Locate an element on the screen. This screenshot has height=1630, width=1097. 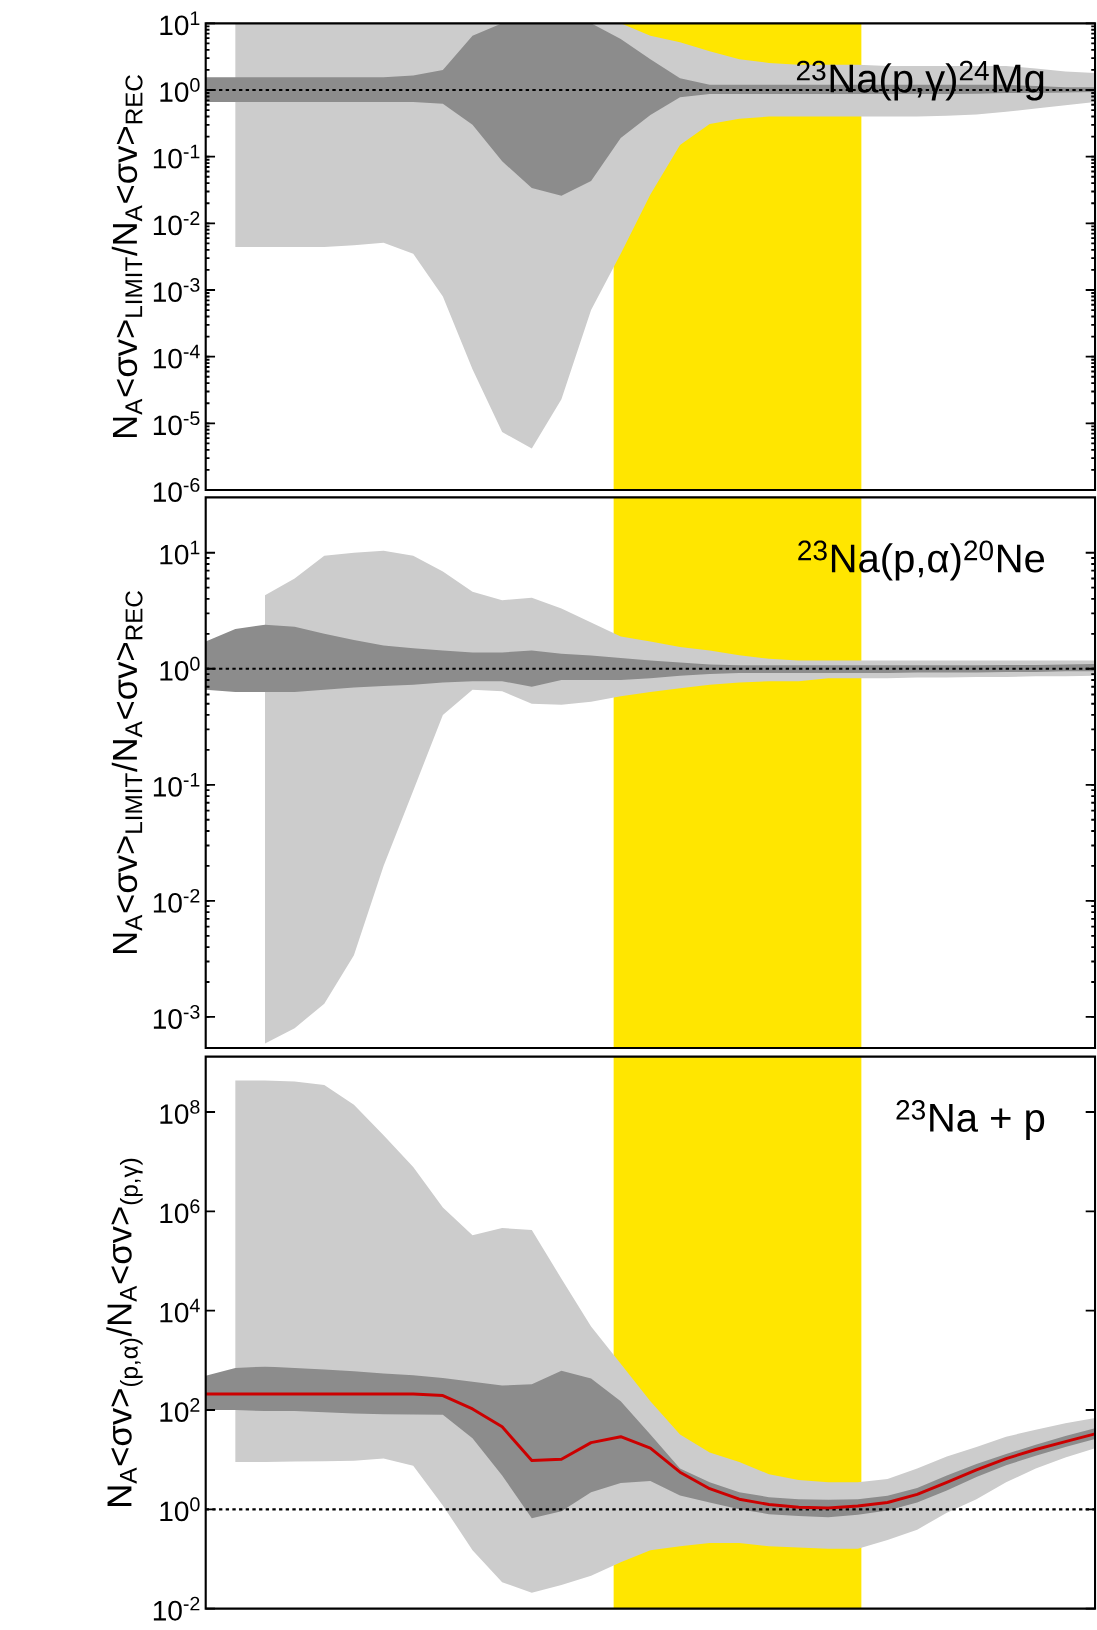
annotation: $^{23}$Na + p is located at coordinates (970, 1120).